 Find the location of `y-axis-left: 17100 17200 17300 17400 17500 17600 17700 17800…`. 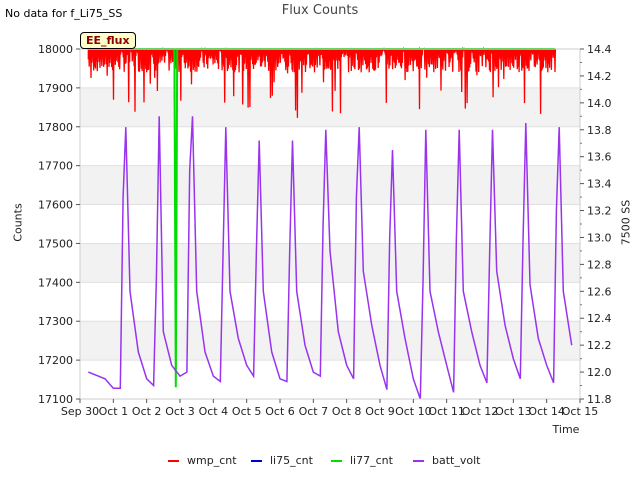

y-axis-left: 17100 17200 17300 17400 17500 17600 17700 17800… is located at coordinates (59, 224).